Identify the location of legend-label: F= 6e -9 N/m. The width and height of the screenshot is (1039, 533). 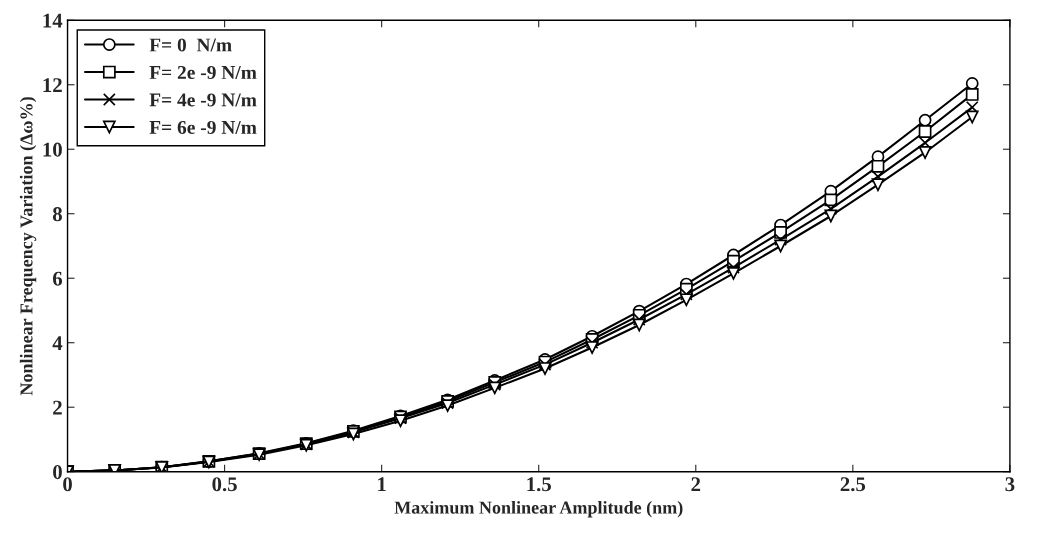
(203, 127).